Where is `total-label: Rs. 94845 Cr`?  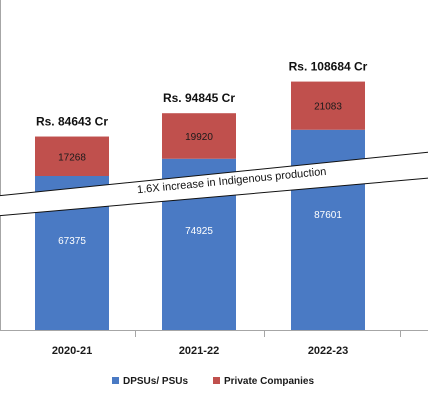 total-label: Rs. 94845 Cr is located at coordinates (199, 98).